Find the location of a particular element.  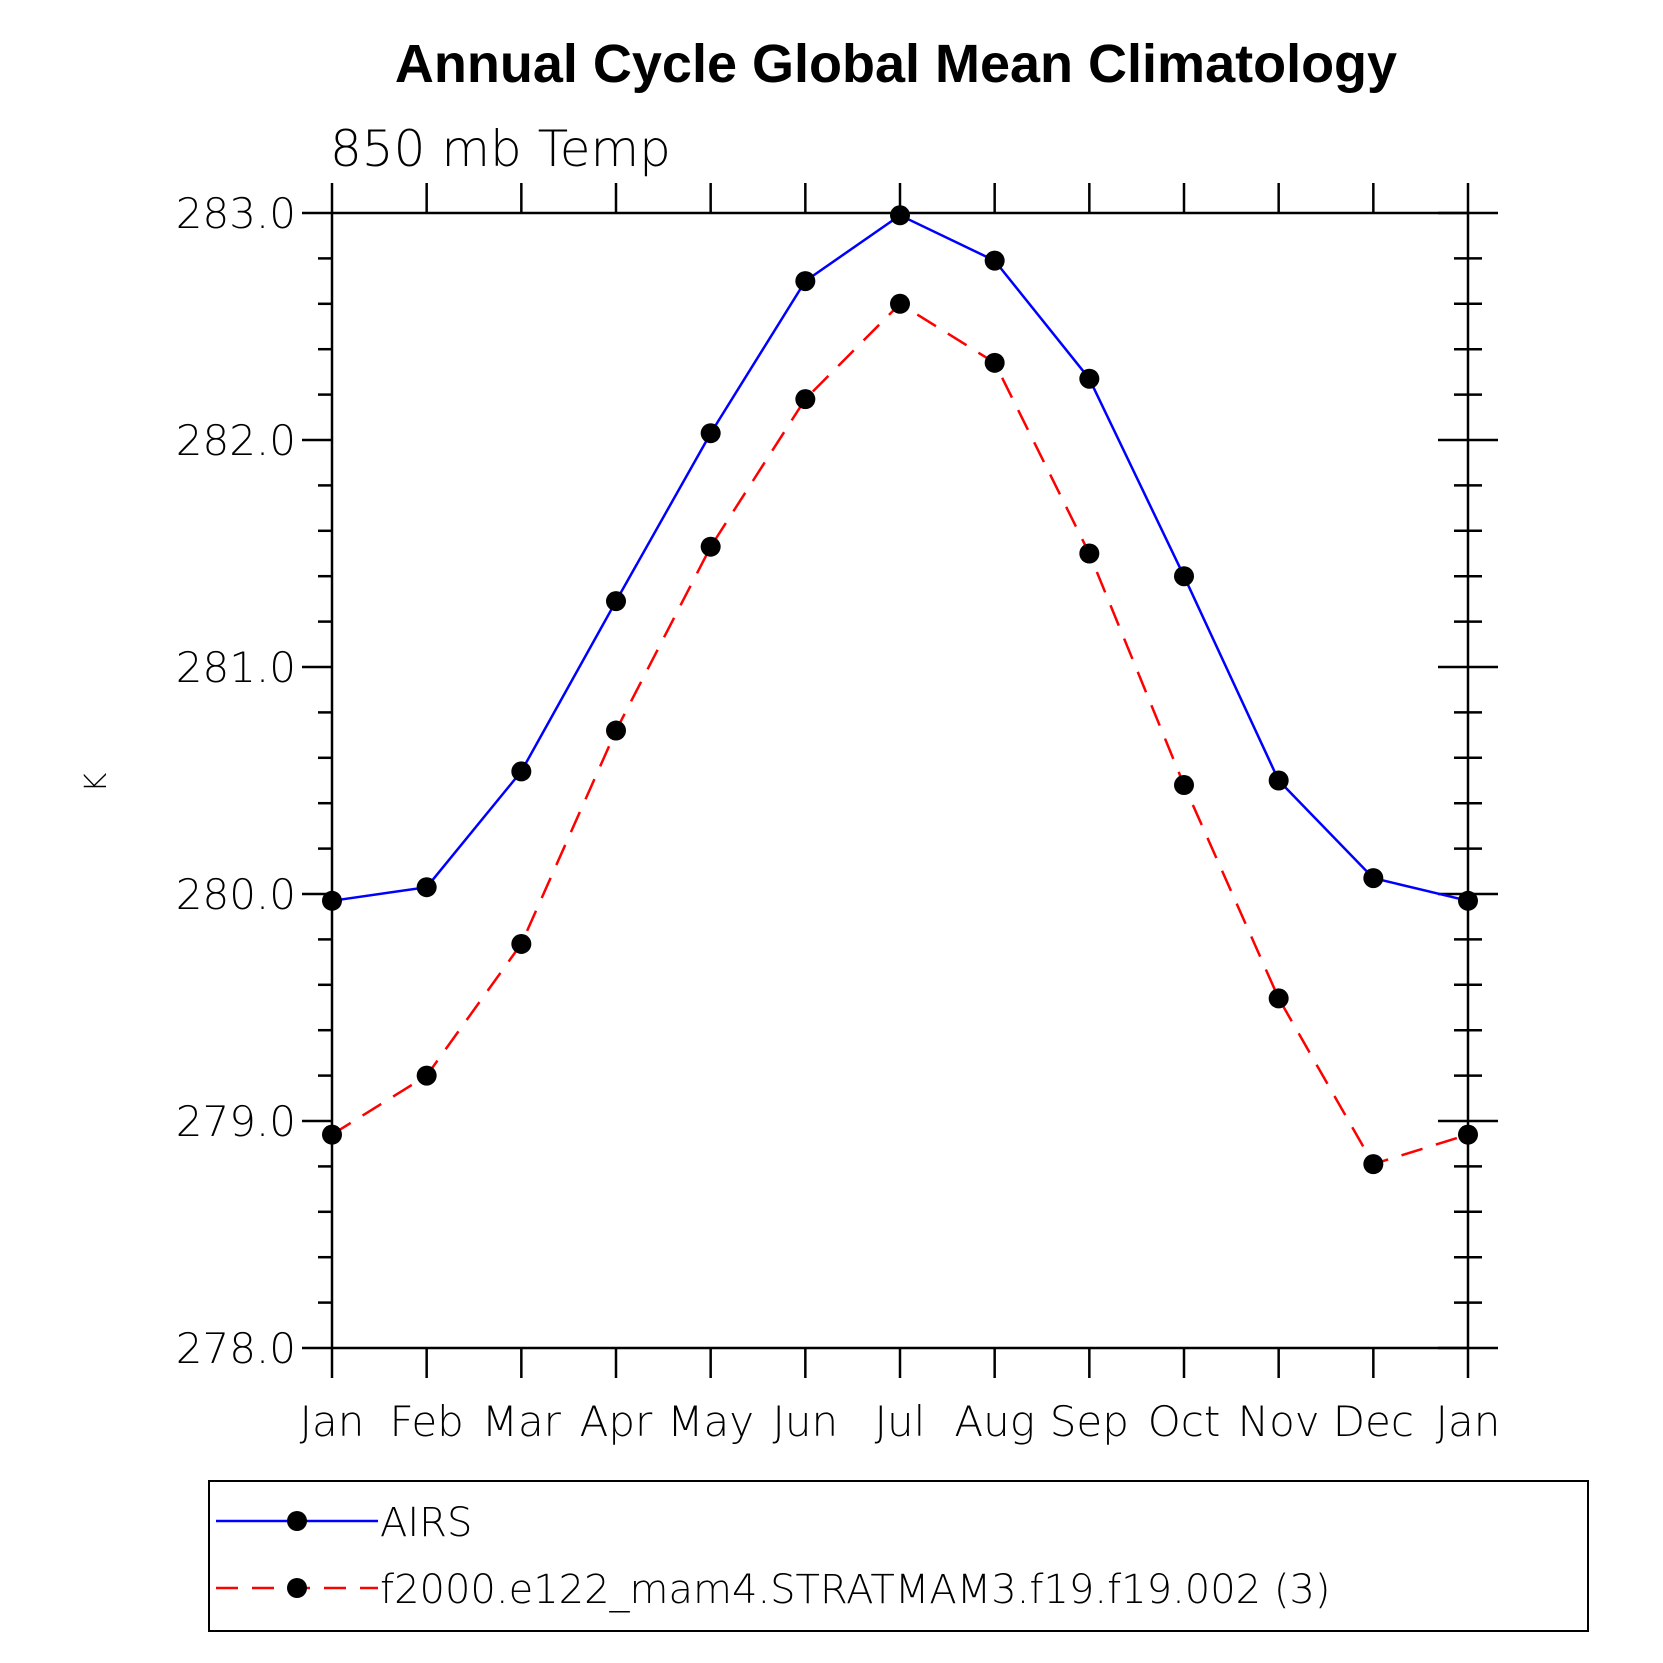

x-tick-label: Oct is located at coordinates (1184, 1421).